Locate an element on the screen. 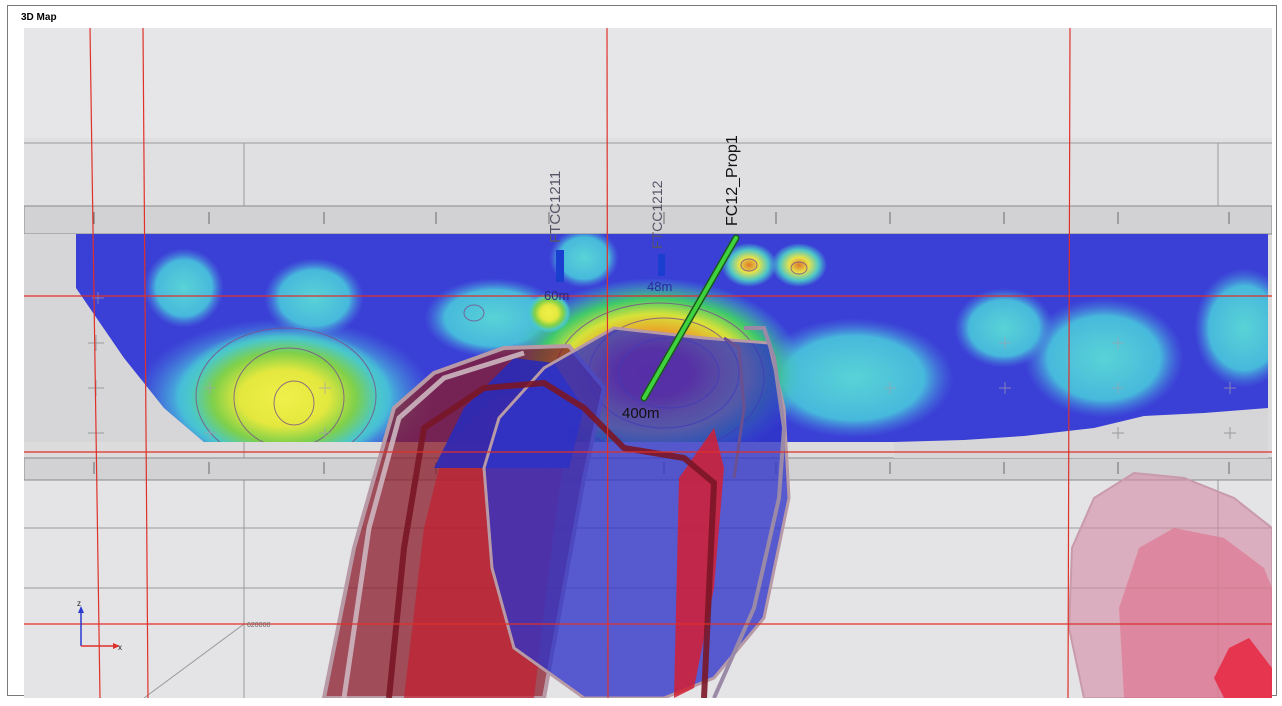  drillhole-fc12-prop1-trace is located at coordinates (690, 318).